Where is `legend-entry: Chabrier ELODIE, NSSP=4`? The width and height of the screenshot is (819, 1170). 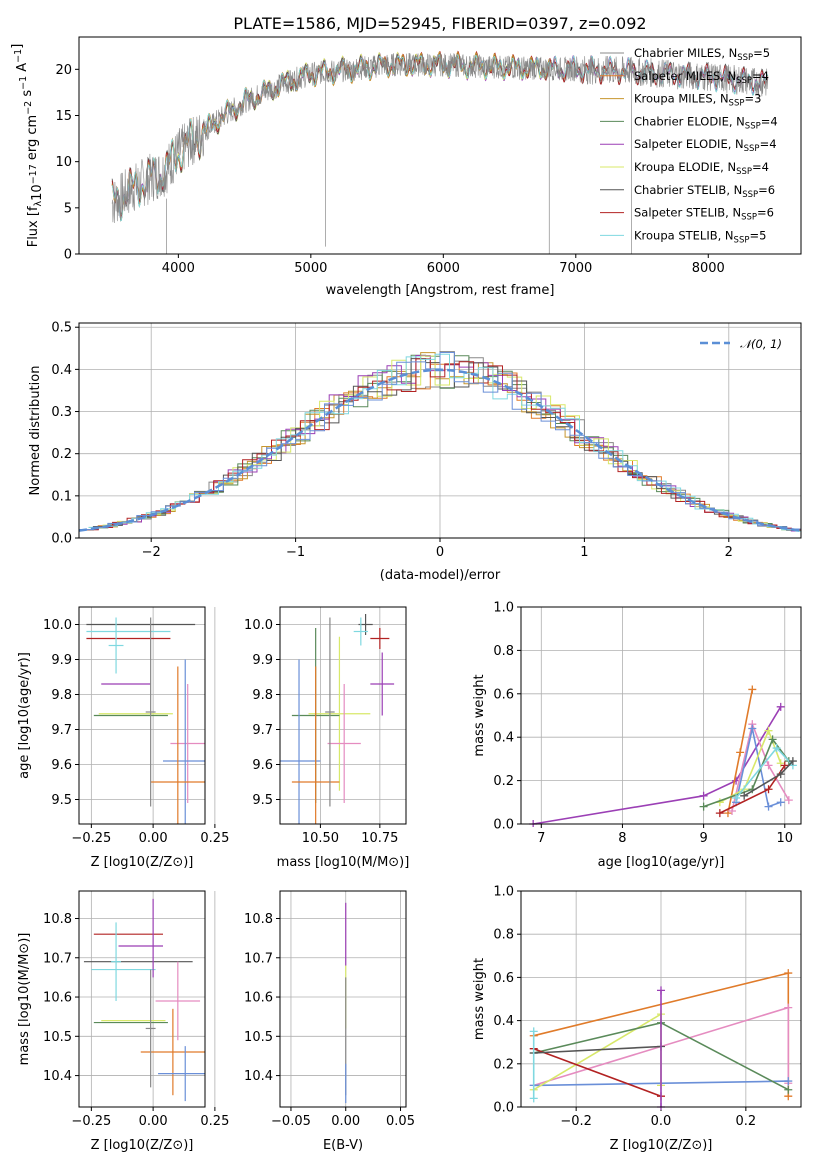 legend-entry: Chabrier ELODIE, NSSP=4 is located at coordinates (706, 122).